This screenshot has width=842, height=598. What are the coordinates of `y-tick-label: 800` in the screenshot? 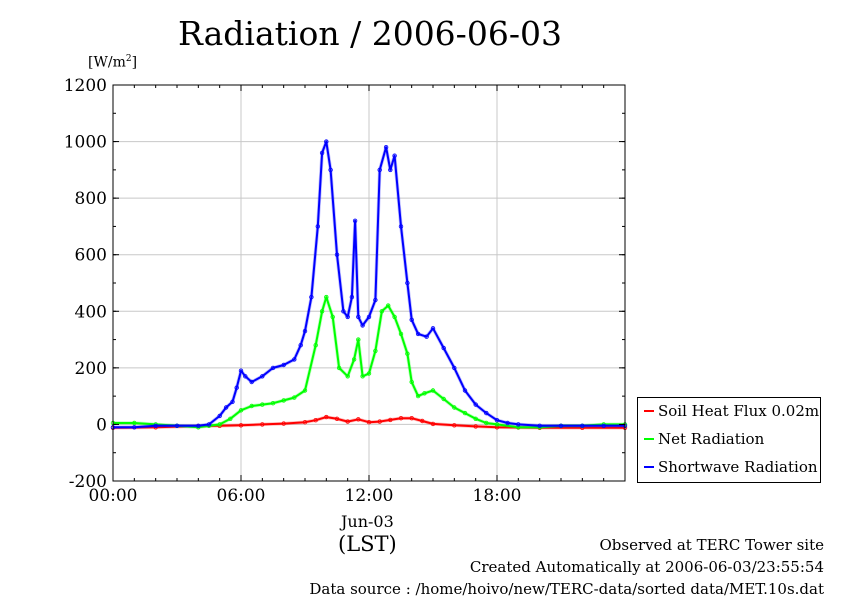 It's located at (91, 199).